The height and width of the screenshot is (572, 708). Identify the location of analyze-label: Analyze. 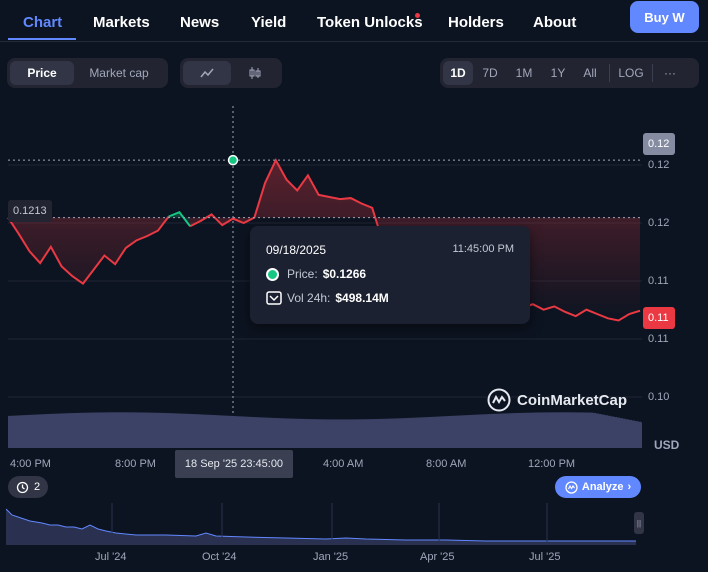
(602, 487).